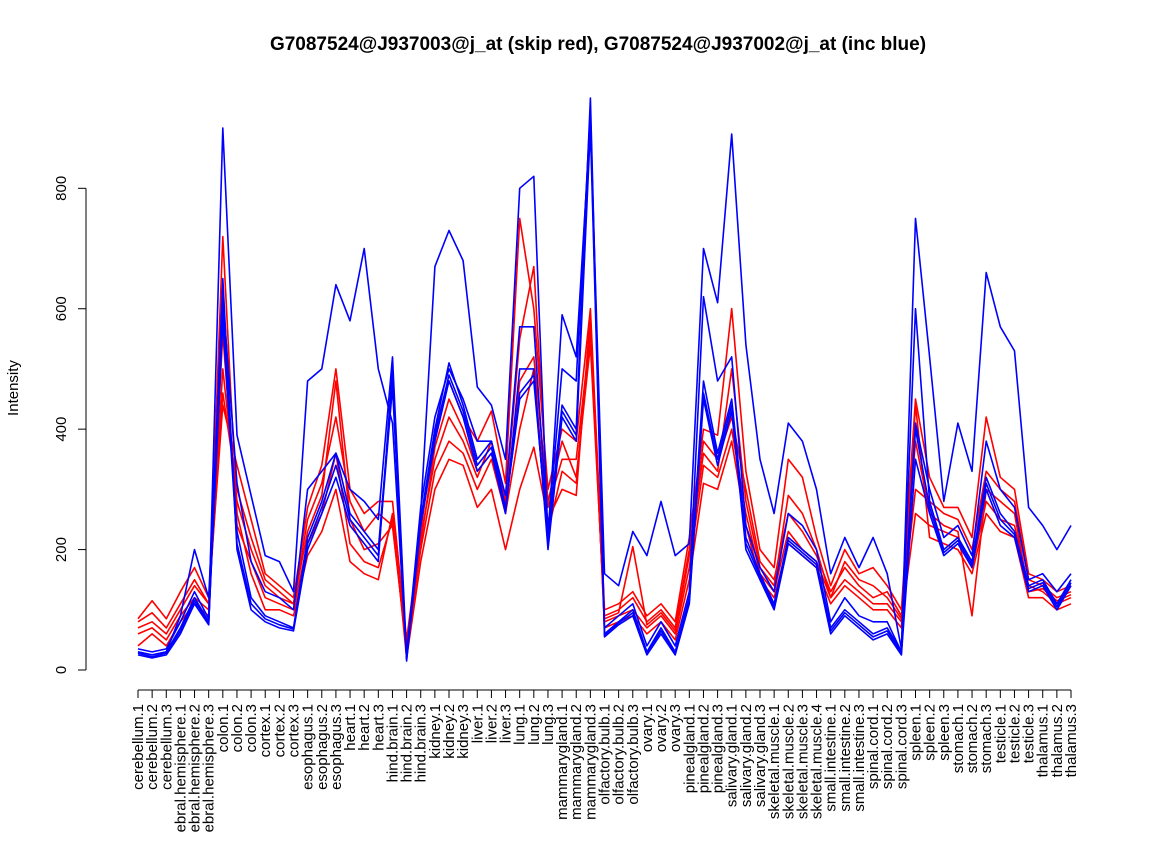 The image size is (1152, 864). Describe the element at coordinates (350, 727) in the screenshot. I see `x-tick-label: heart.1` at that location.